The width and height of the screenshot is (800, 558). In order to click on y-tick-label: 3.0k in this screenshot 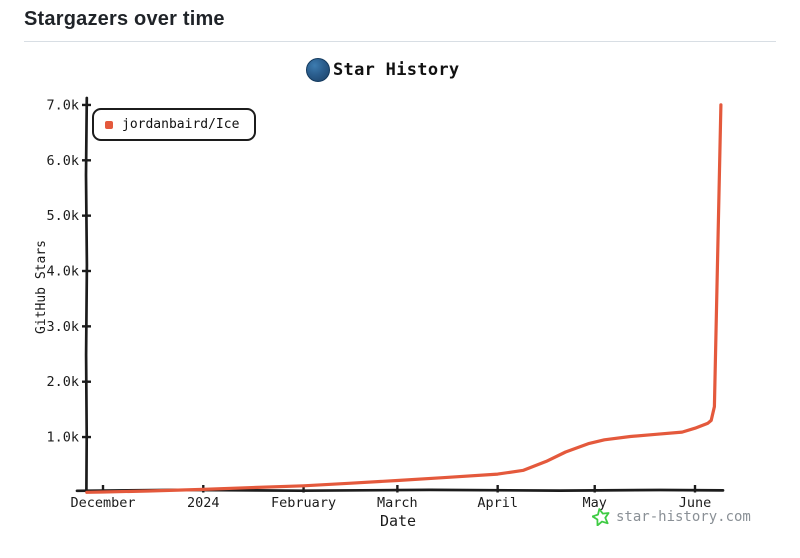, I will do `click(62, 327)`.